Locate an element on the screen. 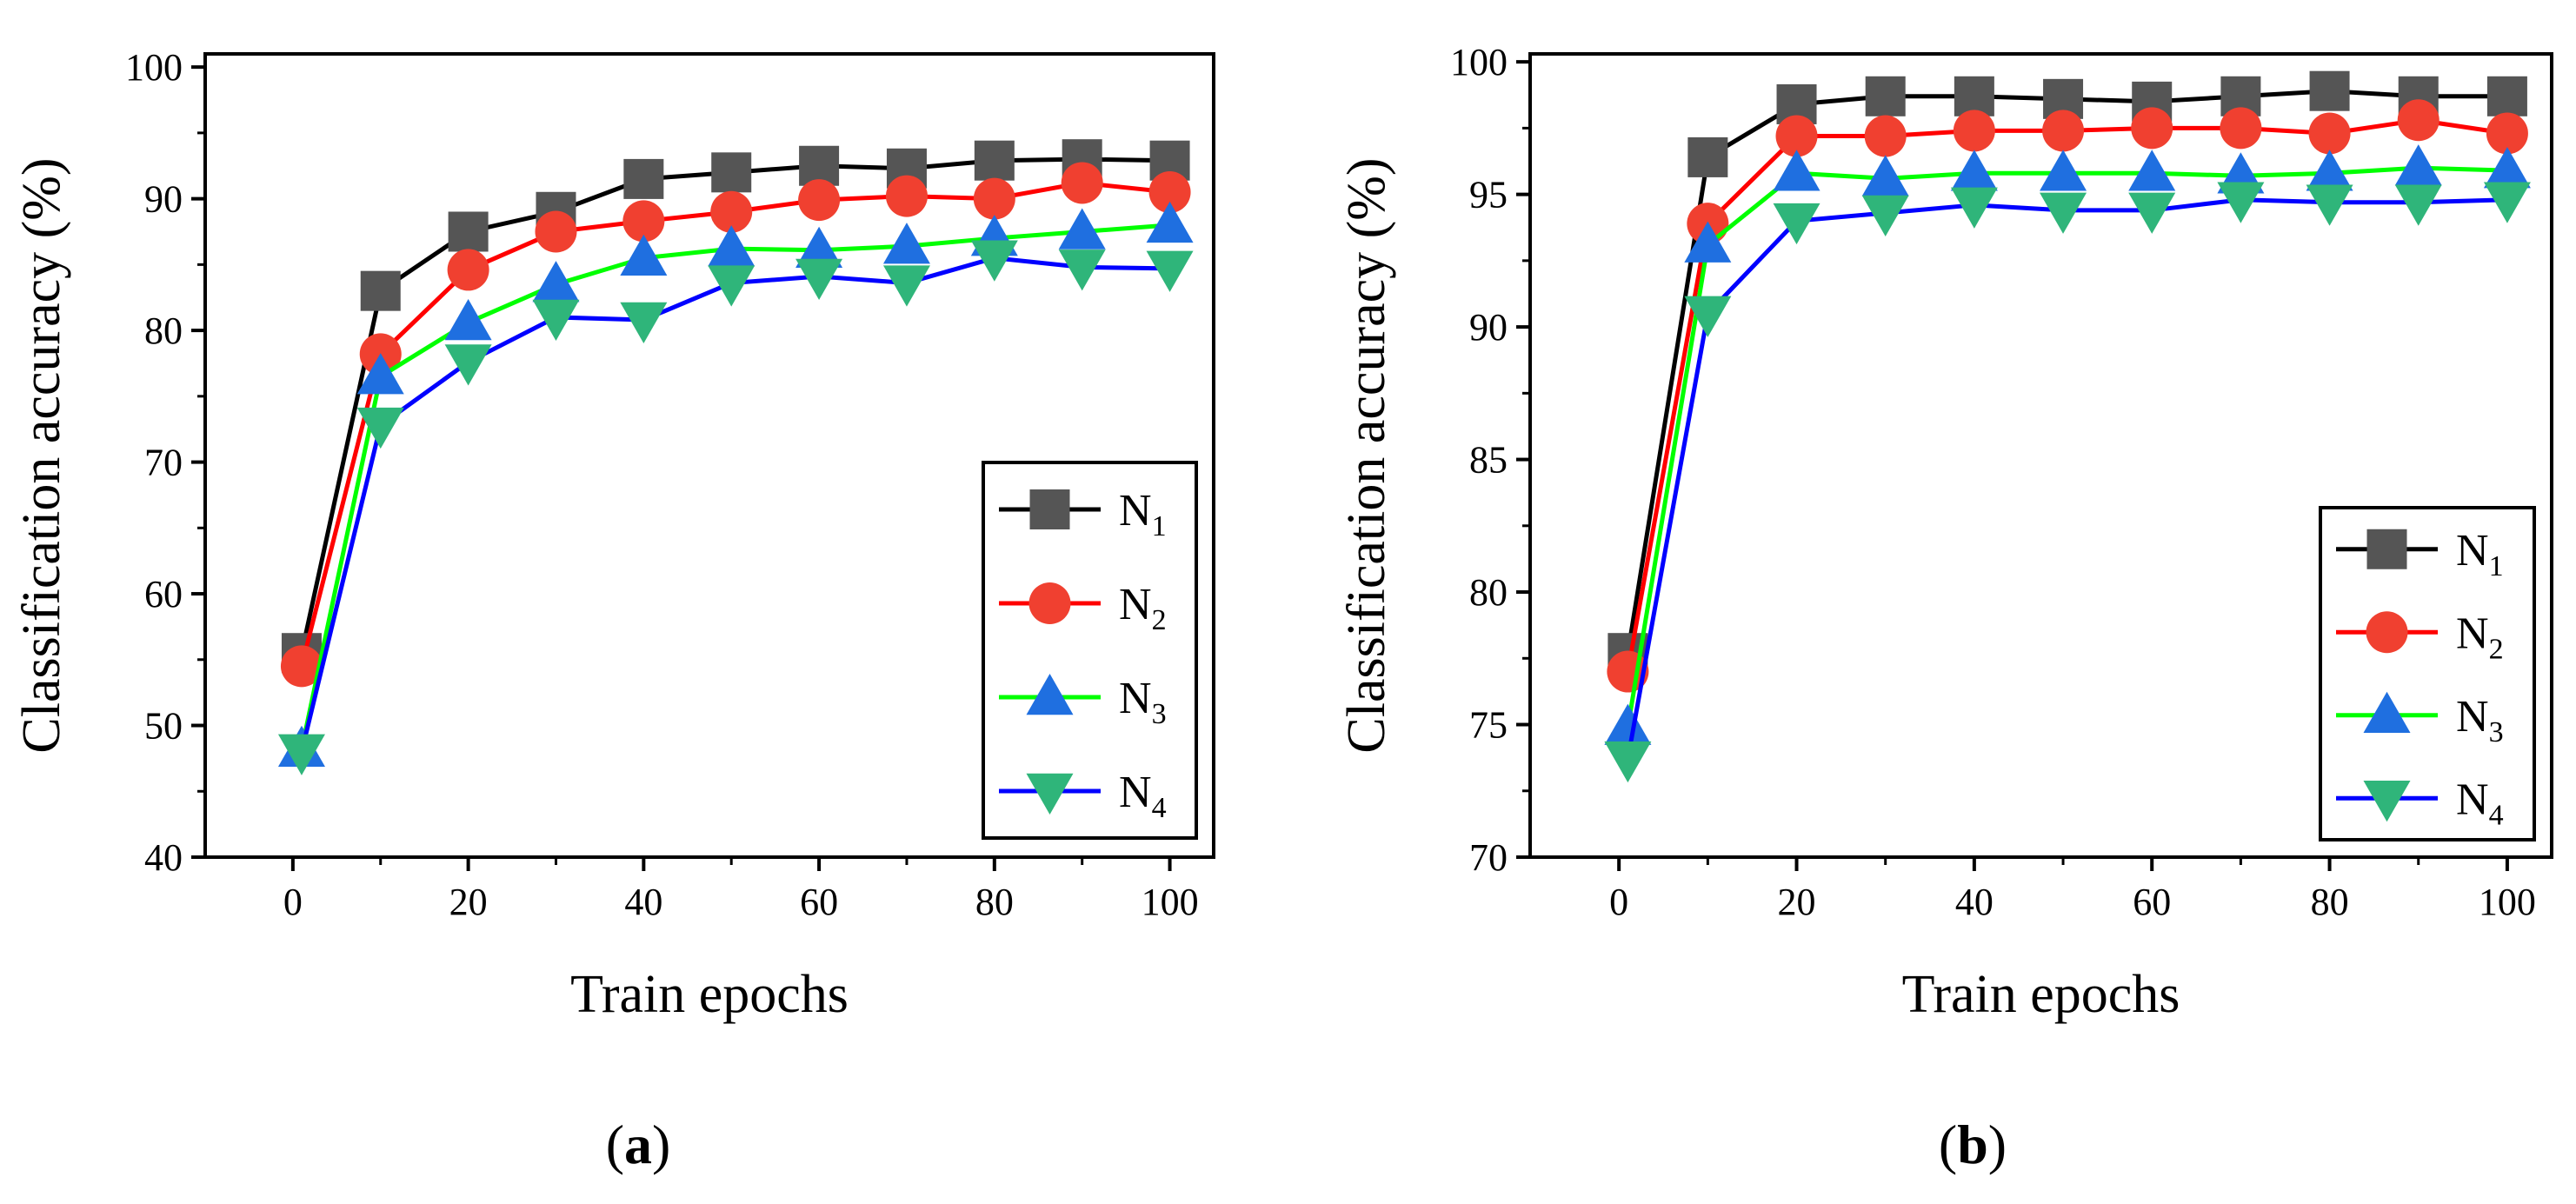 The height and width of the screenshot is (1204, 2576). y-tick-label: 75 is located at coordinates (1488, 725).